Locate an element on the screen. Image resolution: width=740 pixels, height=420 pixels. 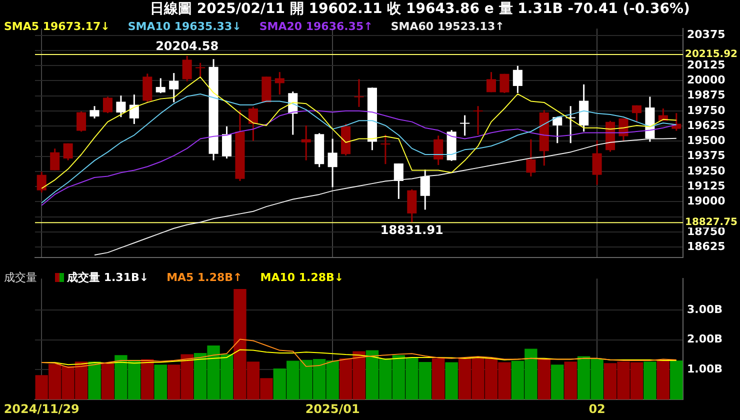
text: SMA10 19635.33↓ is located at coordinates (185, 26).